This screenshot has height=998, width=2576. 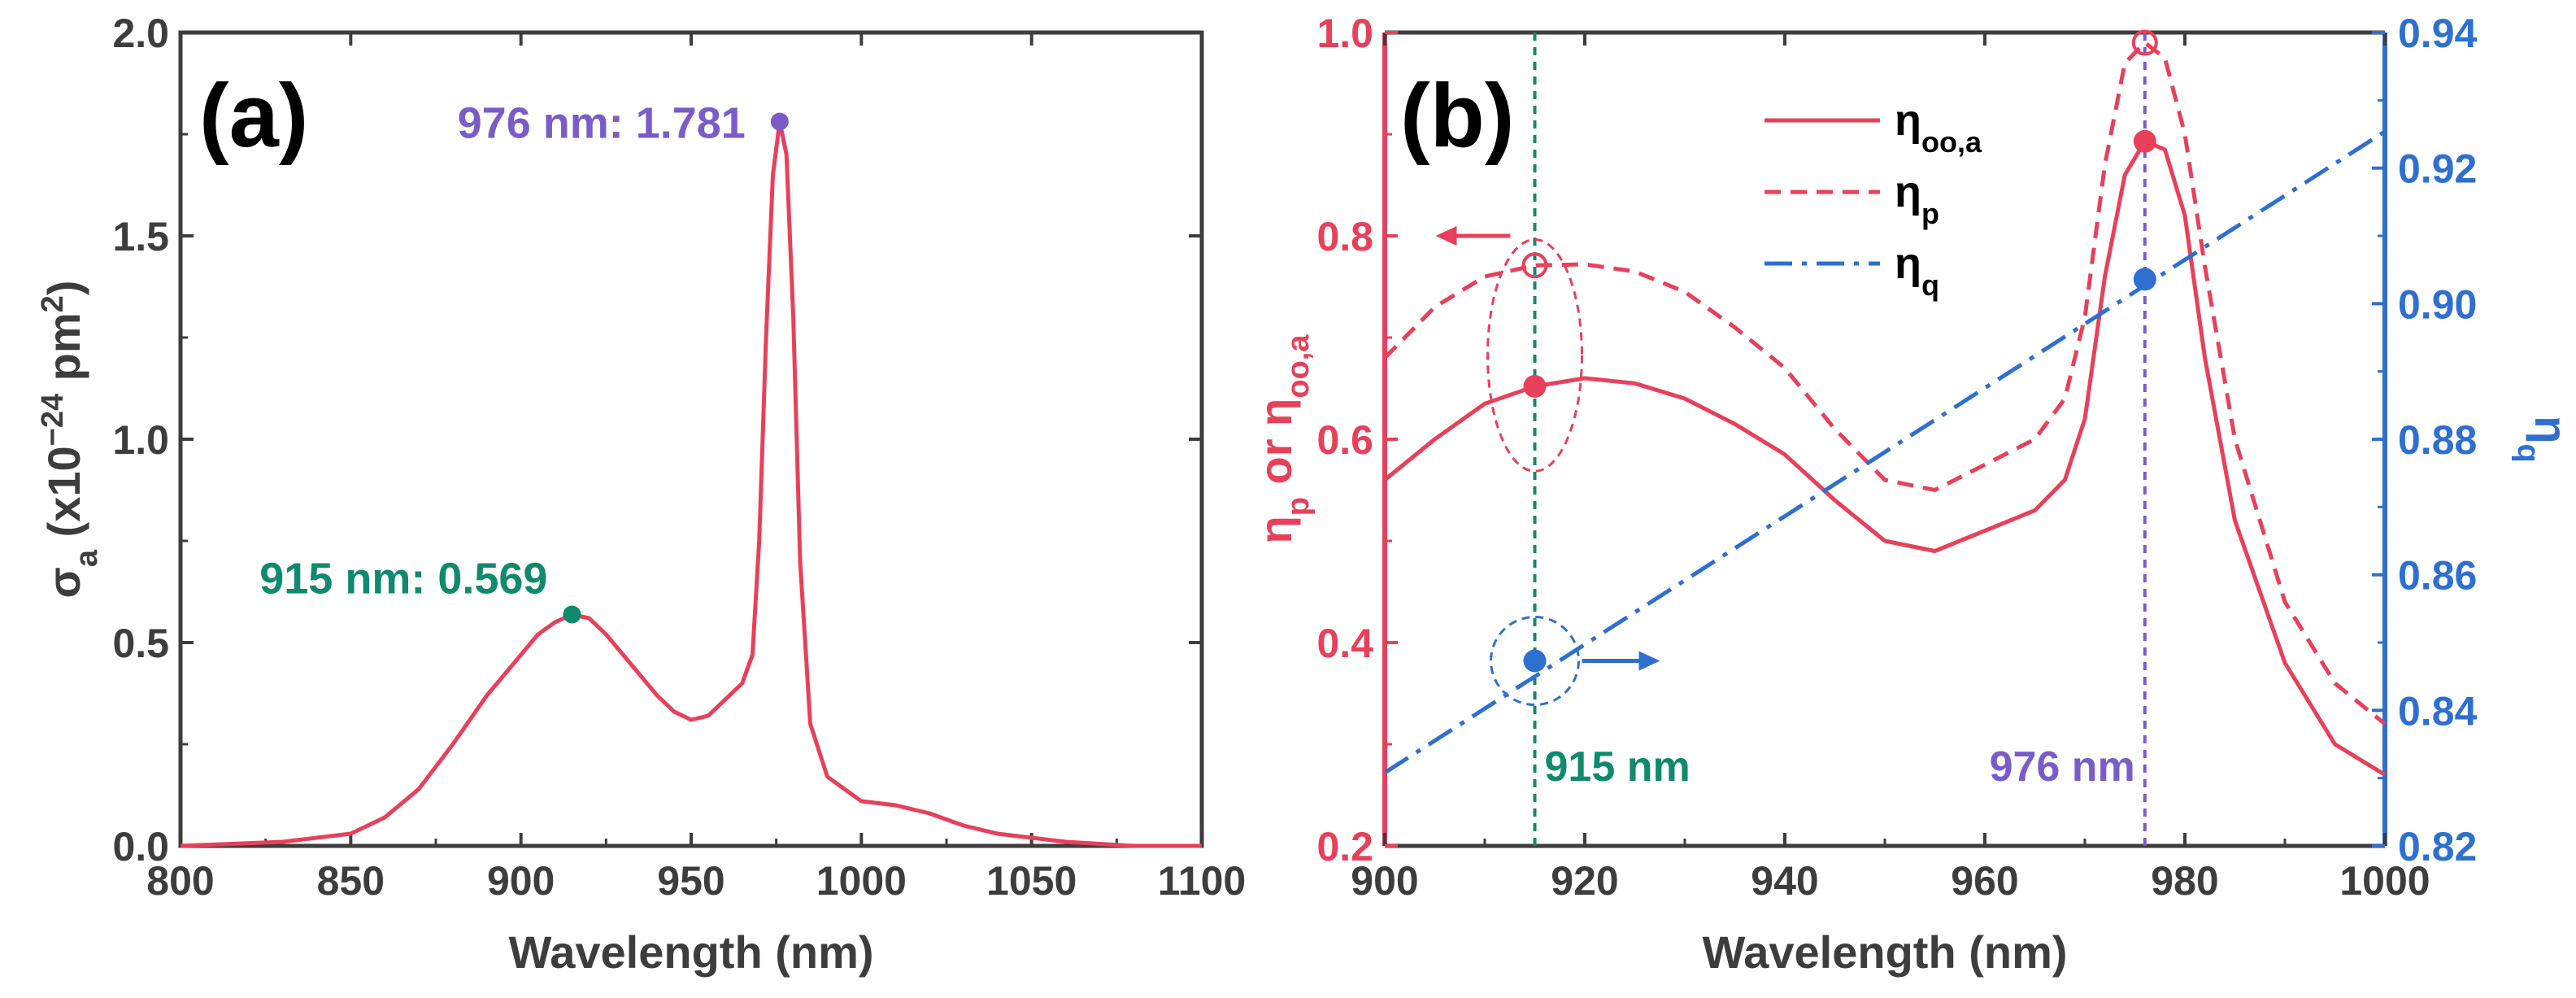 What do you see at coordinates (1457, 116) in the screenshot?
I see `panel-label-b: (b)` at bounding box center [1457, 116].